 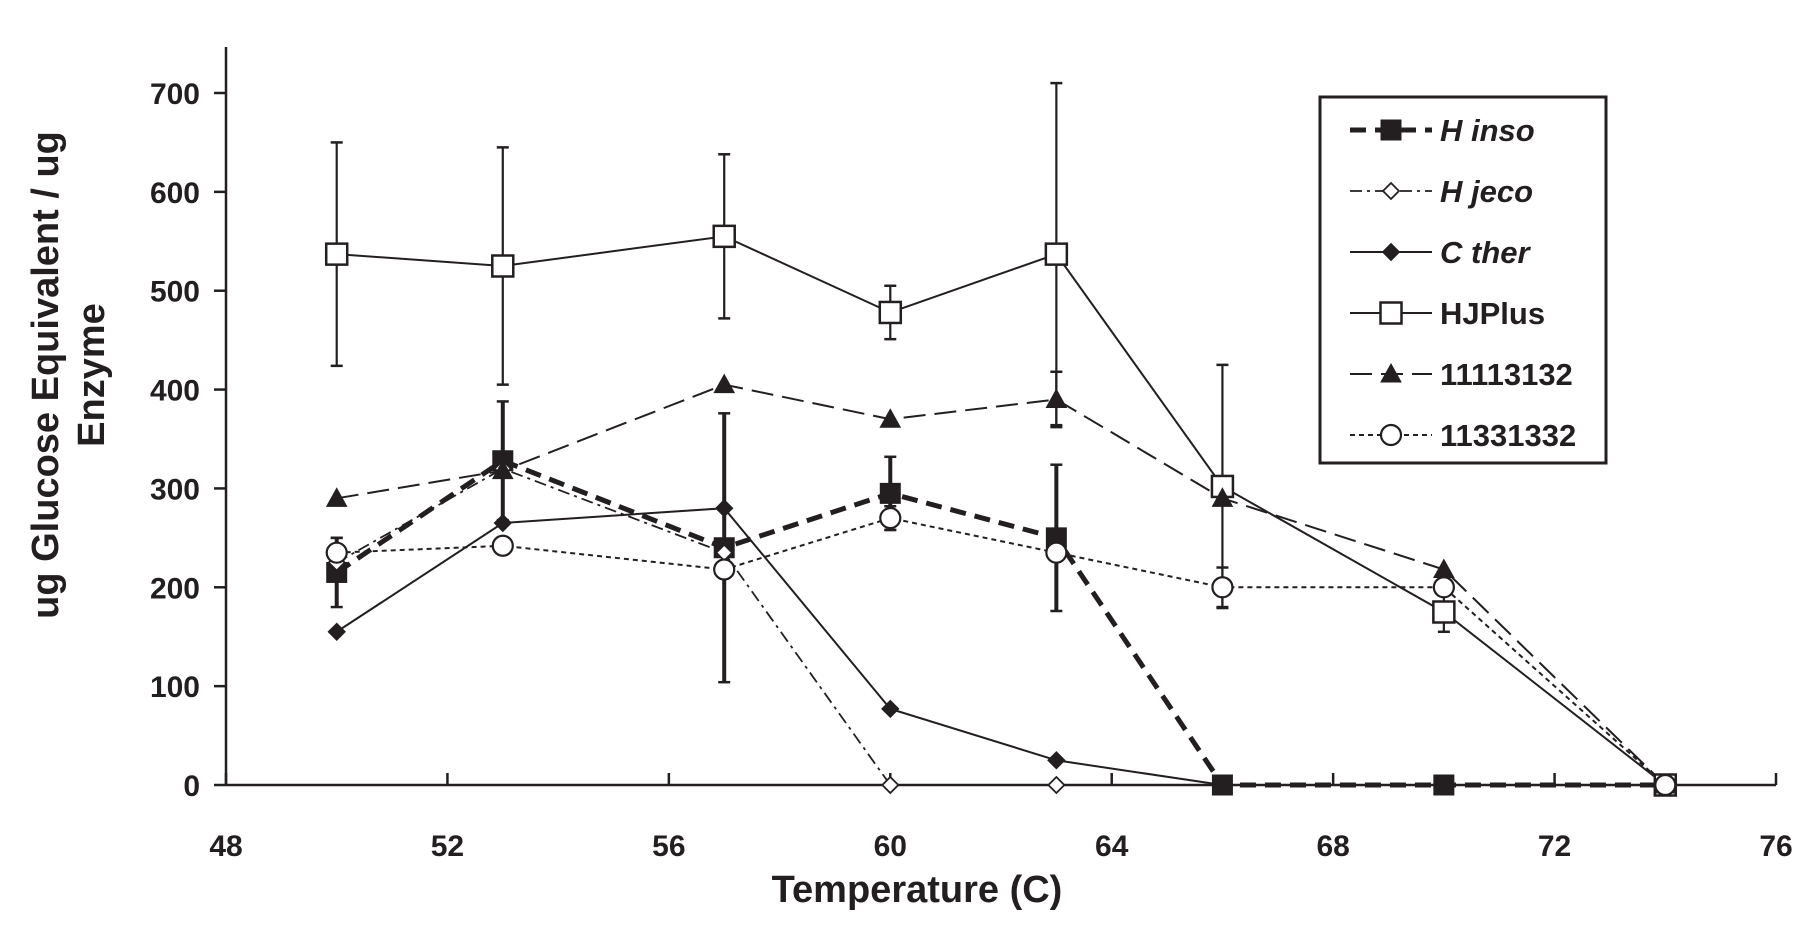 I want to click on y-tick-label: 700, so click(x=175, y=94).